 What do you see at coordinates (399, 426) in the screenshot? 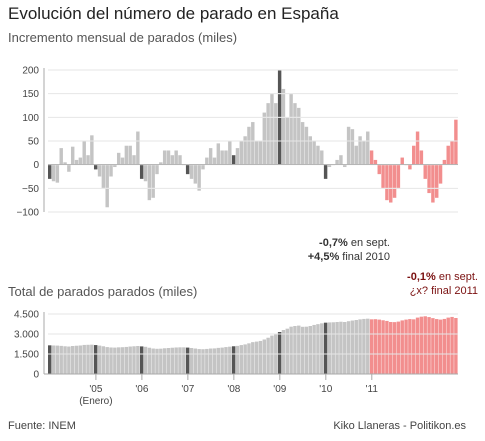
I see `credit-note: Kiko Llaneras - Politikon.es` at bounding box center [399, 426].